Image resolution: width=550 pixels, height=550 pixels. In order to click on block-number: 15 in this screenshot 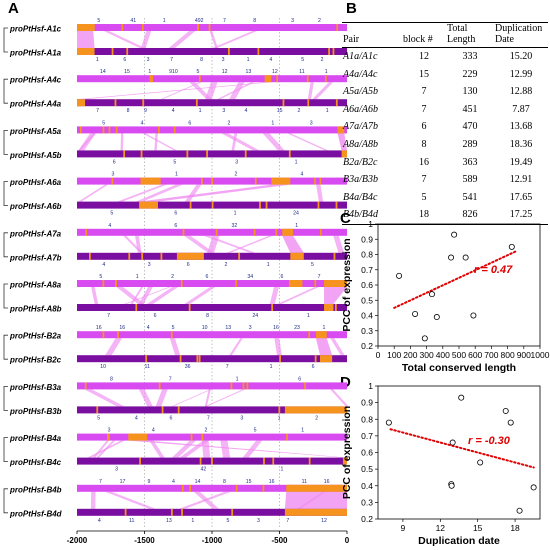, I will do `click(280, 111)`.